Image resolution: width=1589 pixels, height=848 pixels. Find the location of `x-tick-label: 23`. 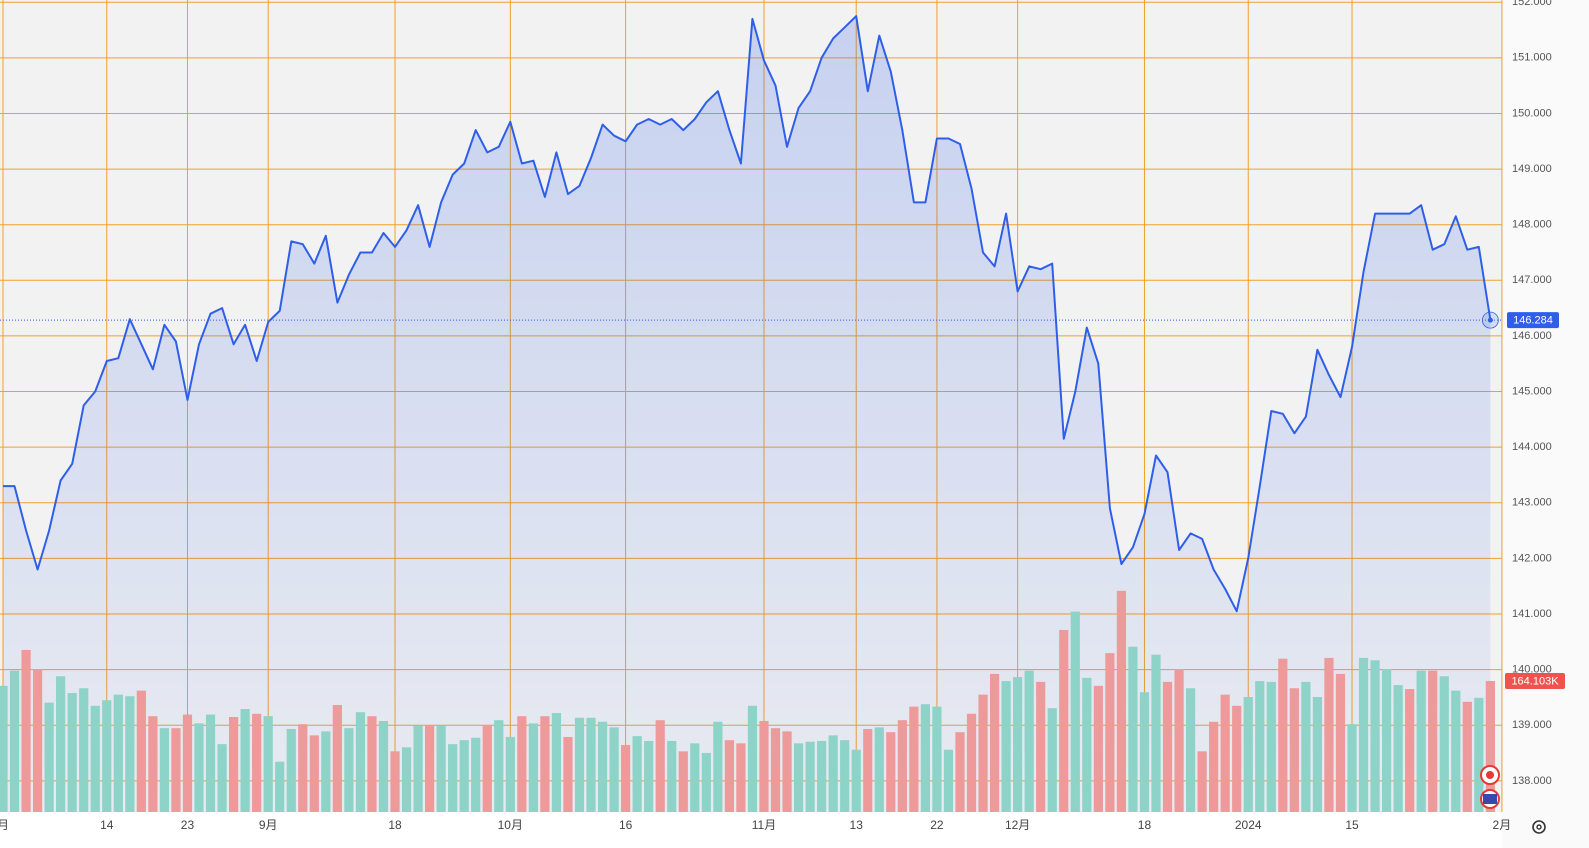

x-tick-label: 23 is located at coordinates (188, 825).